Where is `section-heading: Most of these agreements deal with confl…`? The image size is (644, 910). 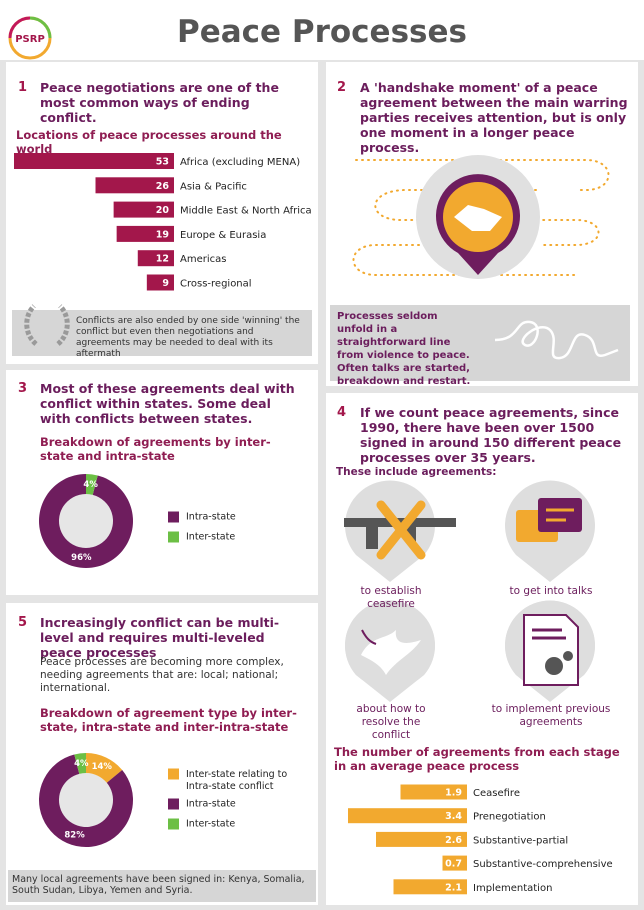
section-heading: Most of these agreements deal with confl… is located at coordinates (167, 403).